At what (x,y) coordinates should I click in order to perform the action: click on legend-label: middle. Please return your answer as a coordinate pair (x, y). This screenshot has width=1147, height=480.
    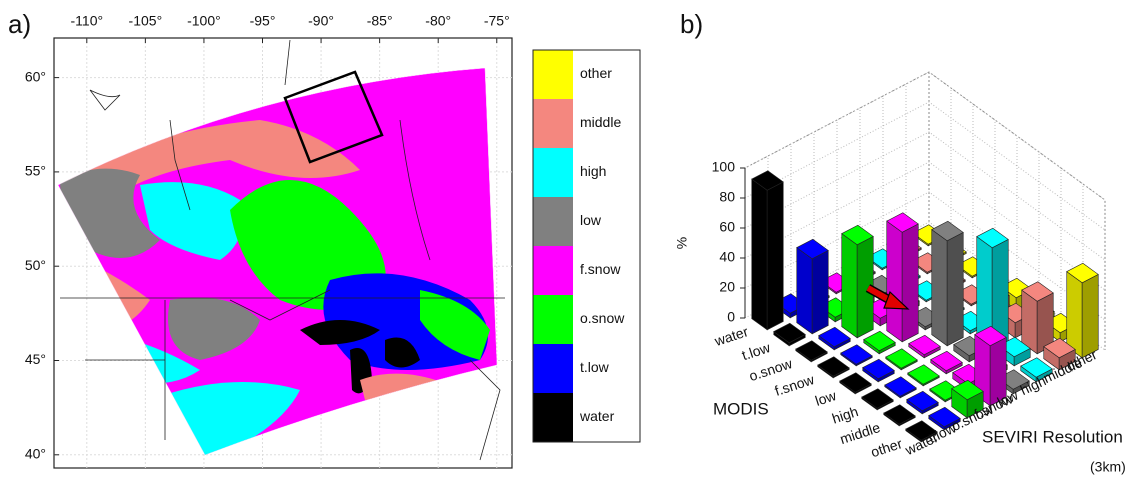
    Looking at the image, I should click on (600, 122).